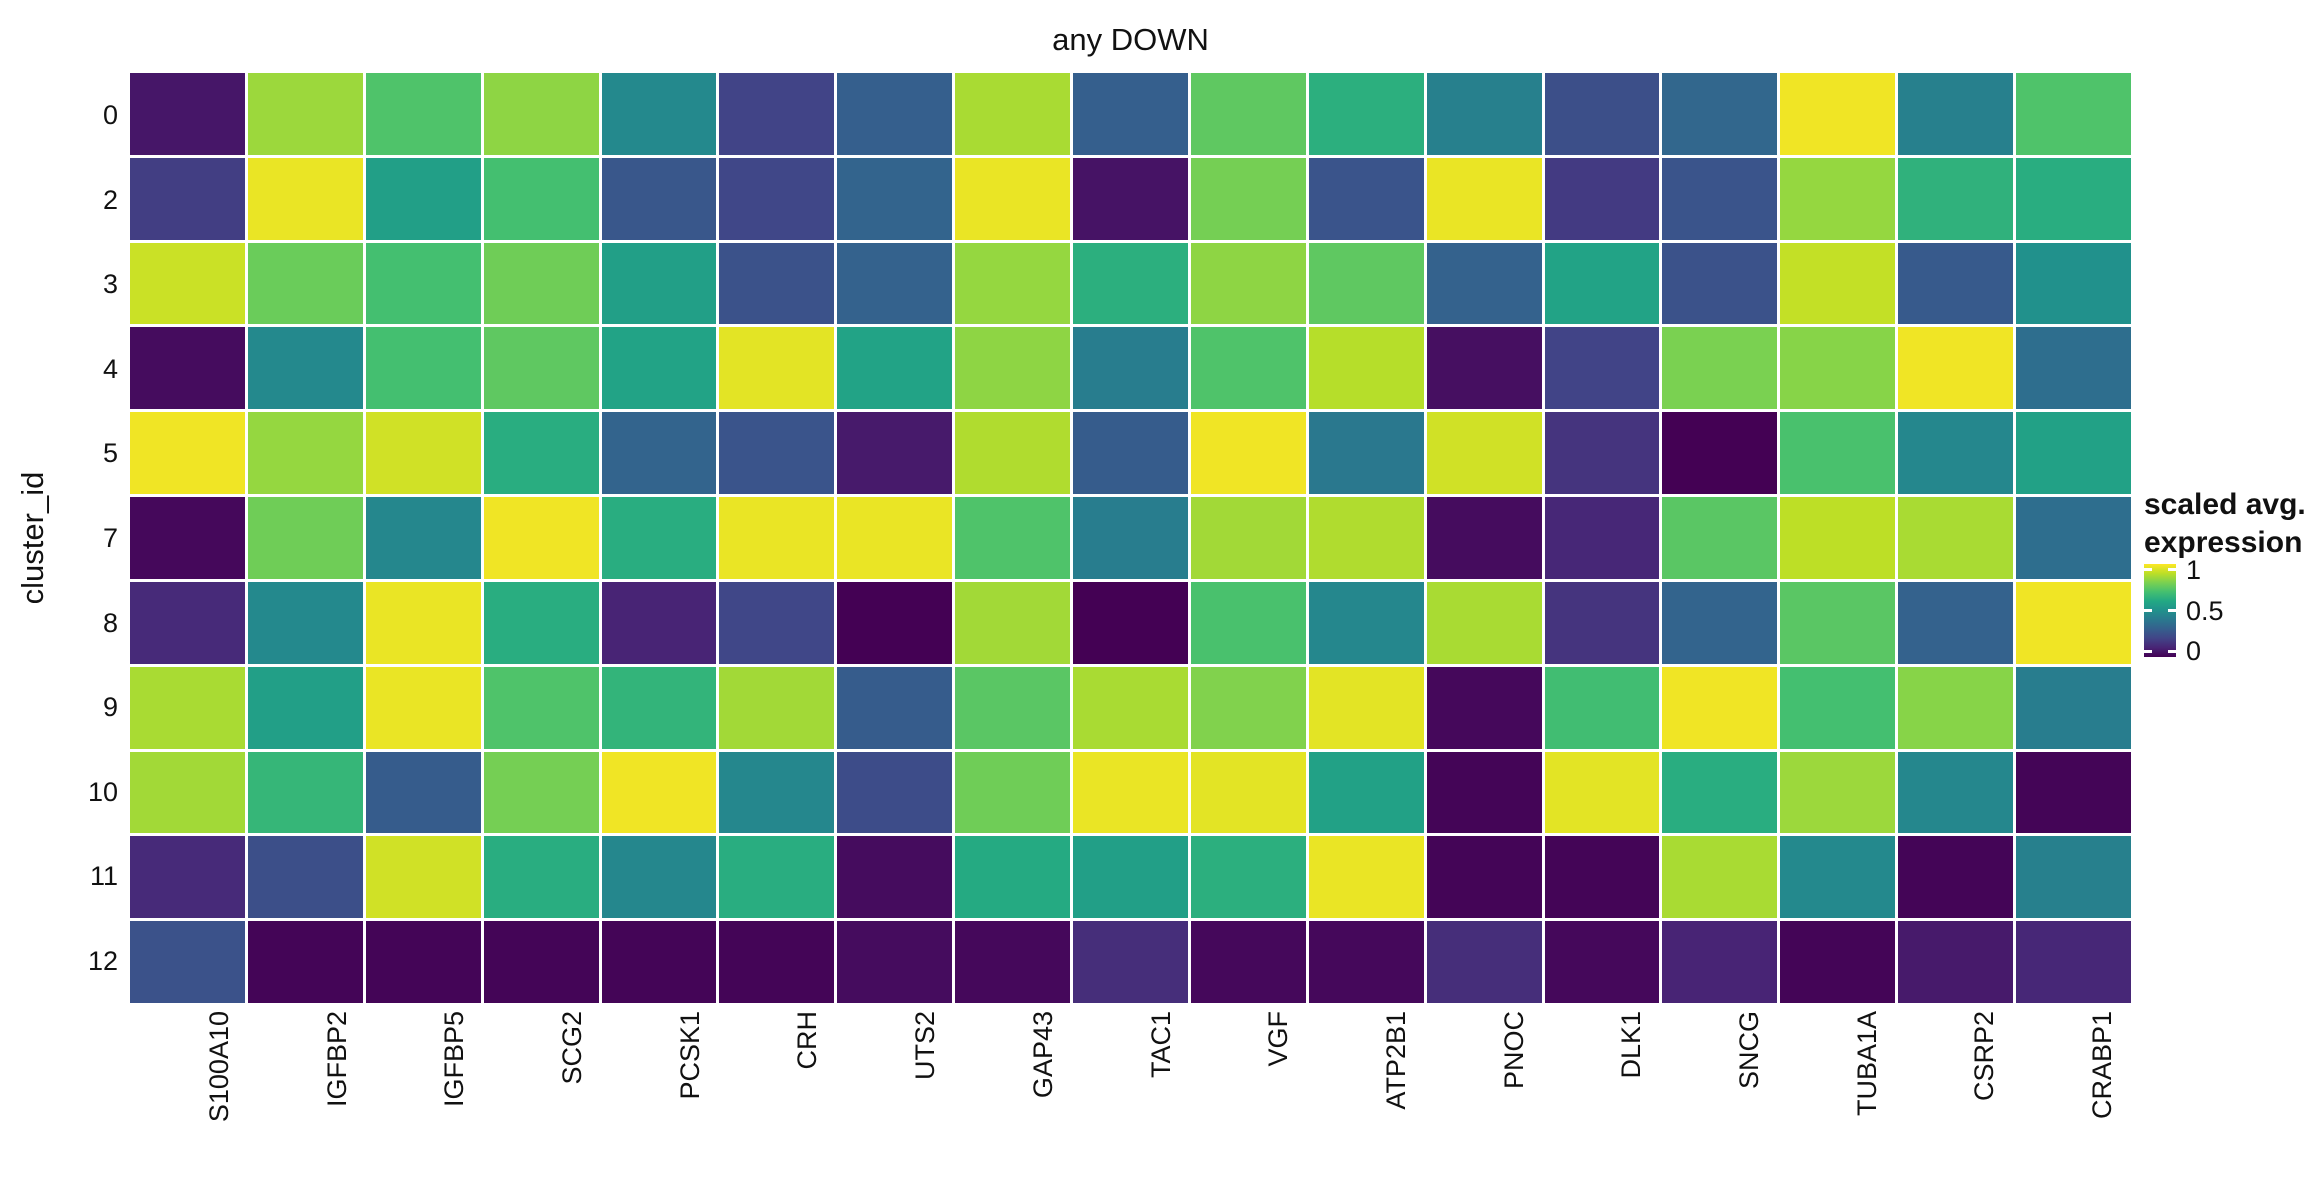  I want to click on heatmap-cell-7-IGFBP2, so click(305, 538).